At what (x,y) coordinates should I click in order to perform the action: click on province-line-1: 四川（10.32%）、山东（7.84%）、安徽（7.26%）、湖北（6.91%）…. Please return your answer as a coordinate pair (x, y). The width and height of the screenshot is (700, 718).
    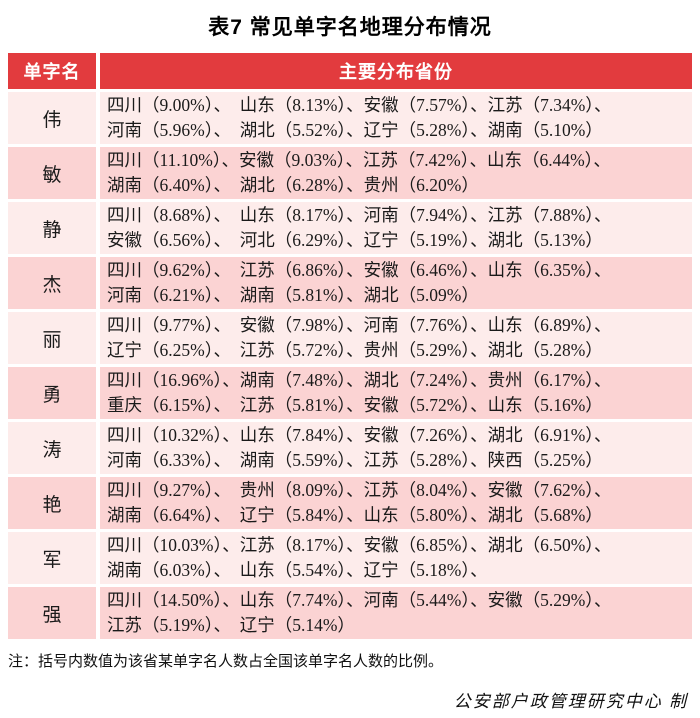
    Looking at the image, I should click on (359, 435).